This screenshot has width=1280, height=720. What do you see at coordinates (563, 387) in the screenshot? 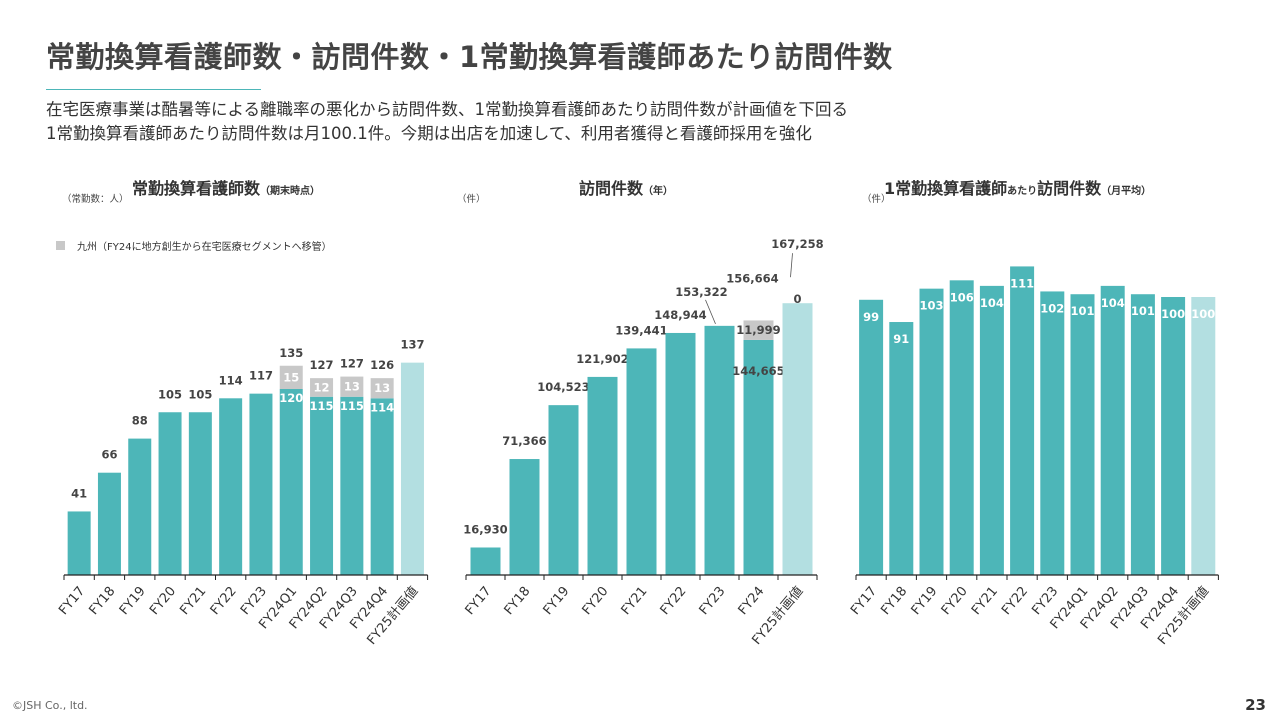
I see `data-label-visits: 104,523` at bounding box center [563, 387].